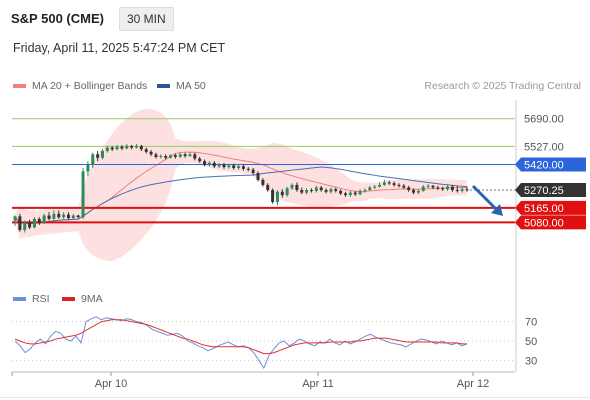 Image resolution: width=590 pixels, height=400 pixels. What do you see at coordinates (146, 19) in the screenshot?
I see `interval-selector: 30 MIN` at bounding box center [146, 19].